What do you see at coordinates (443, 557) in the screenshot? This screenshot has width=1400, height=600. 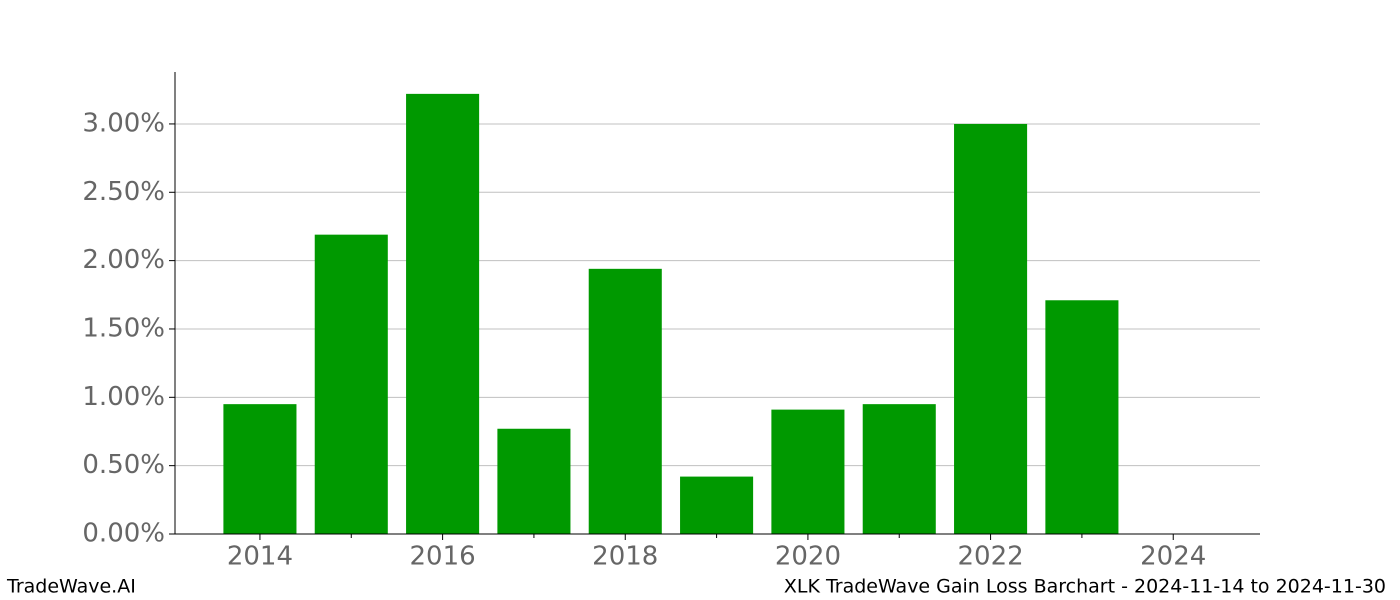 I see `x-tick-label: 2016` at bounding box center [443, 557].